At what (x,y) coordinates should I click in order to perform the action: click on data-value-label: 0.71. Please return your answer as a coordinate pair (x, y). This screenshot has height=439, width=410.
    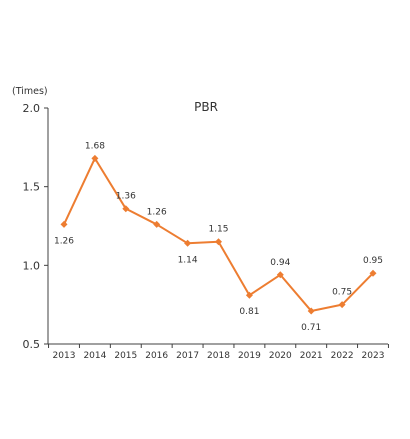
    Looking at the image, I should click on (311, 328).